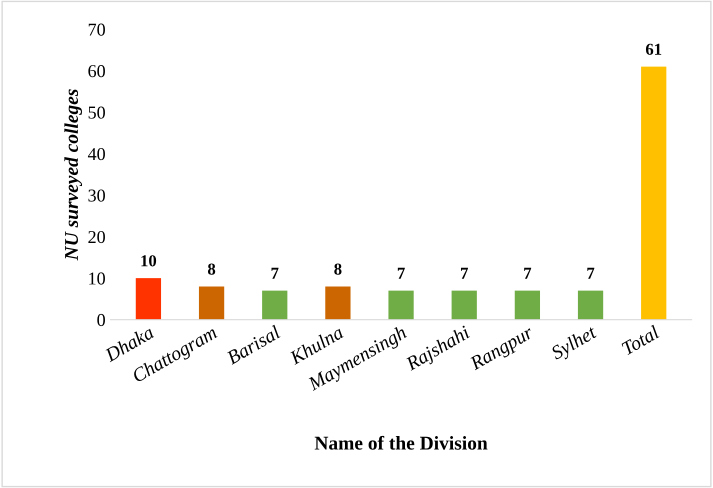 The width and height of the screenshot is (713, 488). What do you see at coordinates (96, 112) in the screenshot?
I see `y-tick-label: 50` at bounding box center [96, 112].